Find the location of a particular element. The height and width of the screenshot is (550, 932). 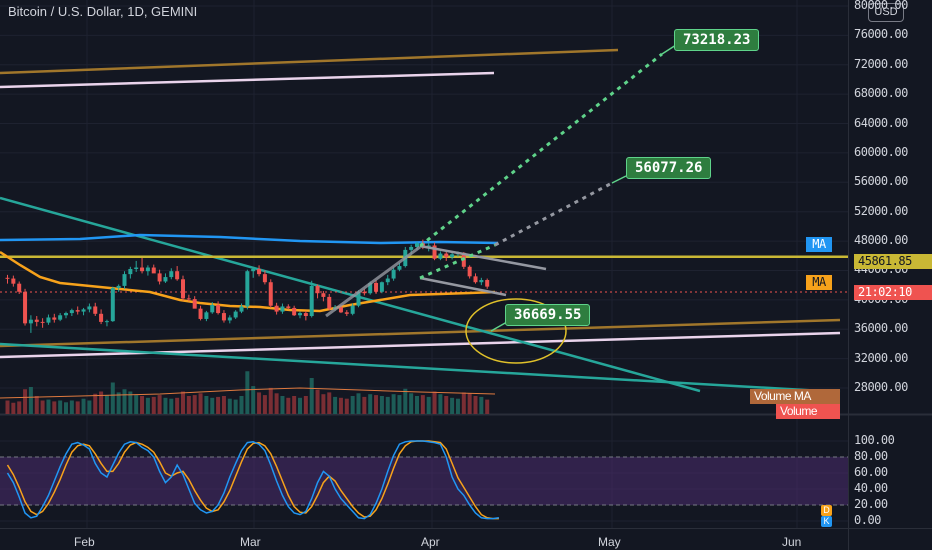

price-tick-label: 36000.00 is located at coordinates (881, 328).